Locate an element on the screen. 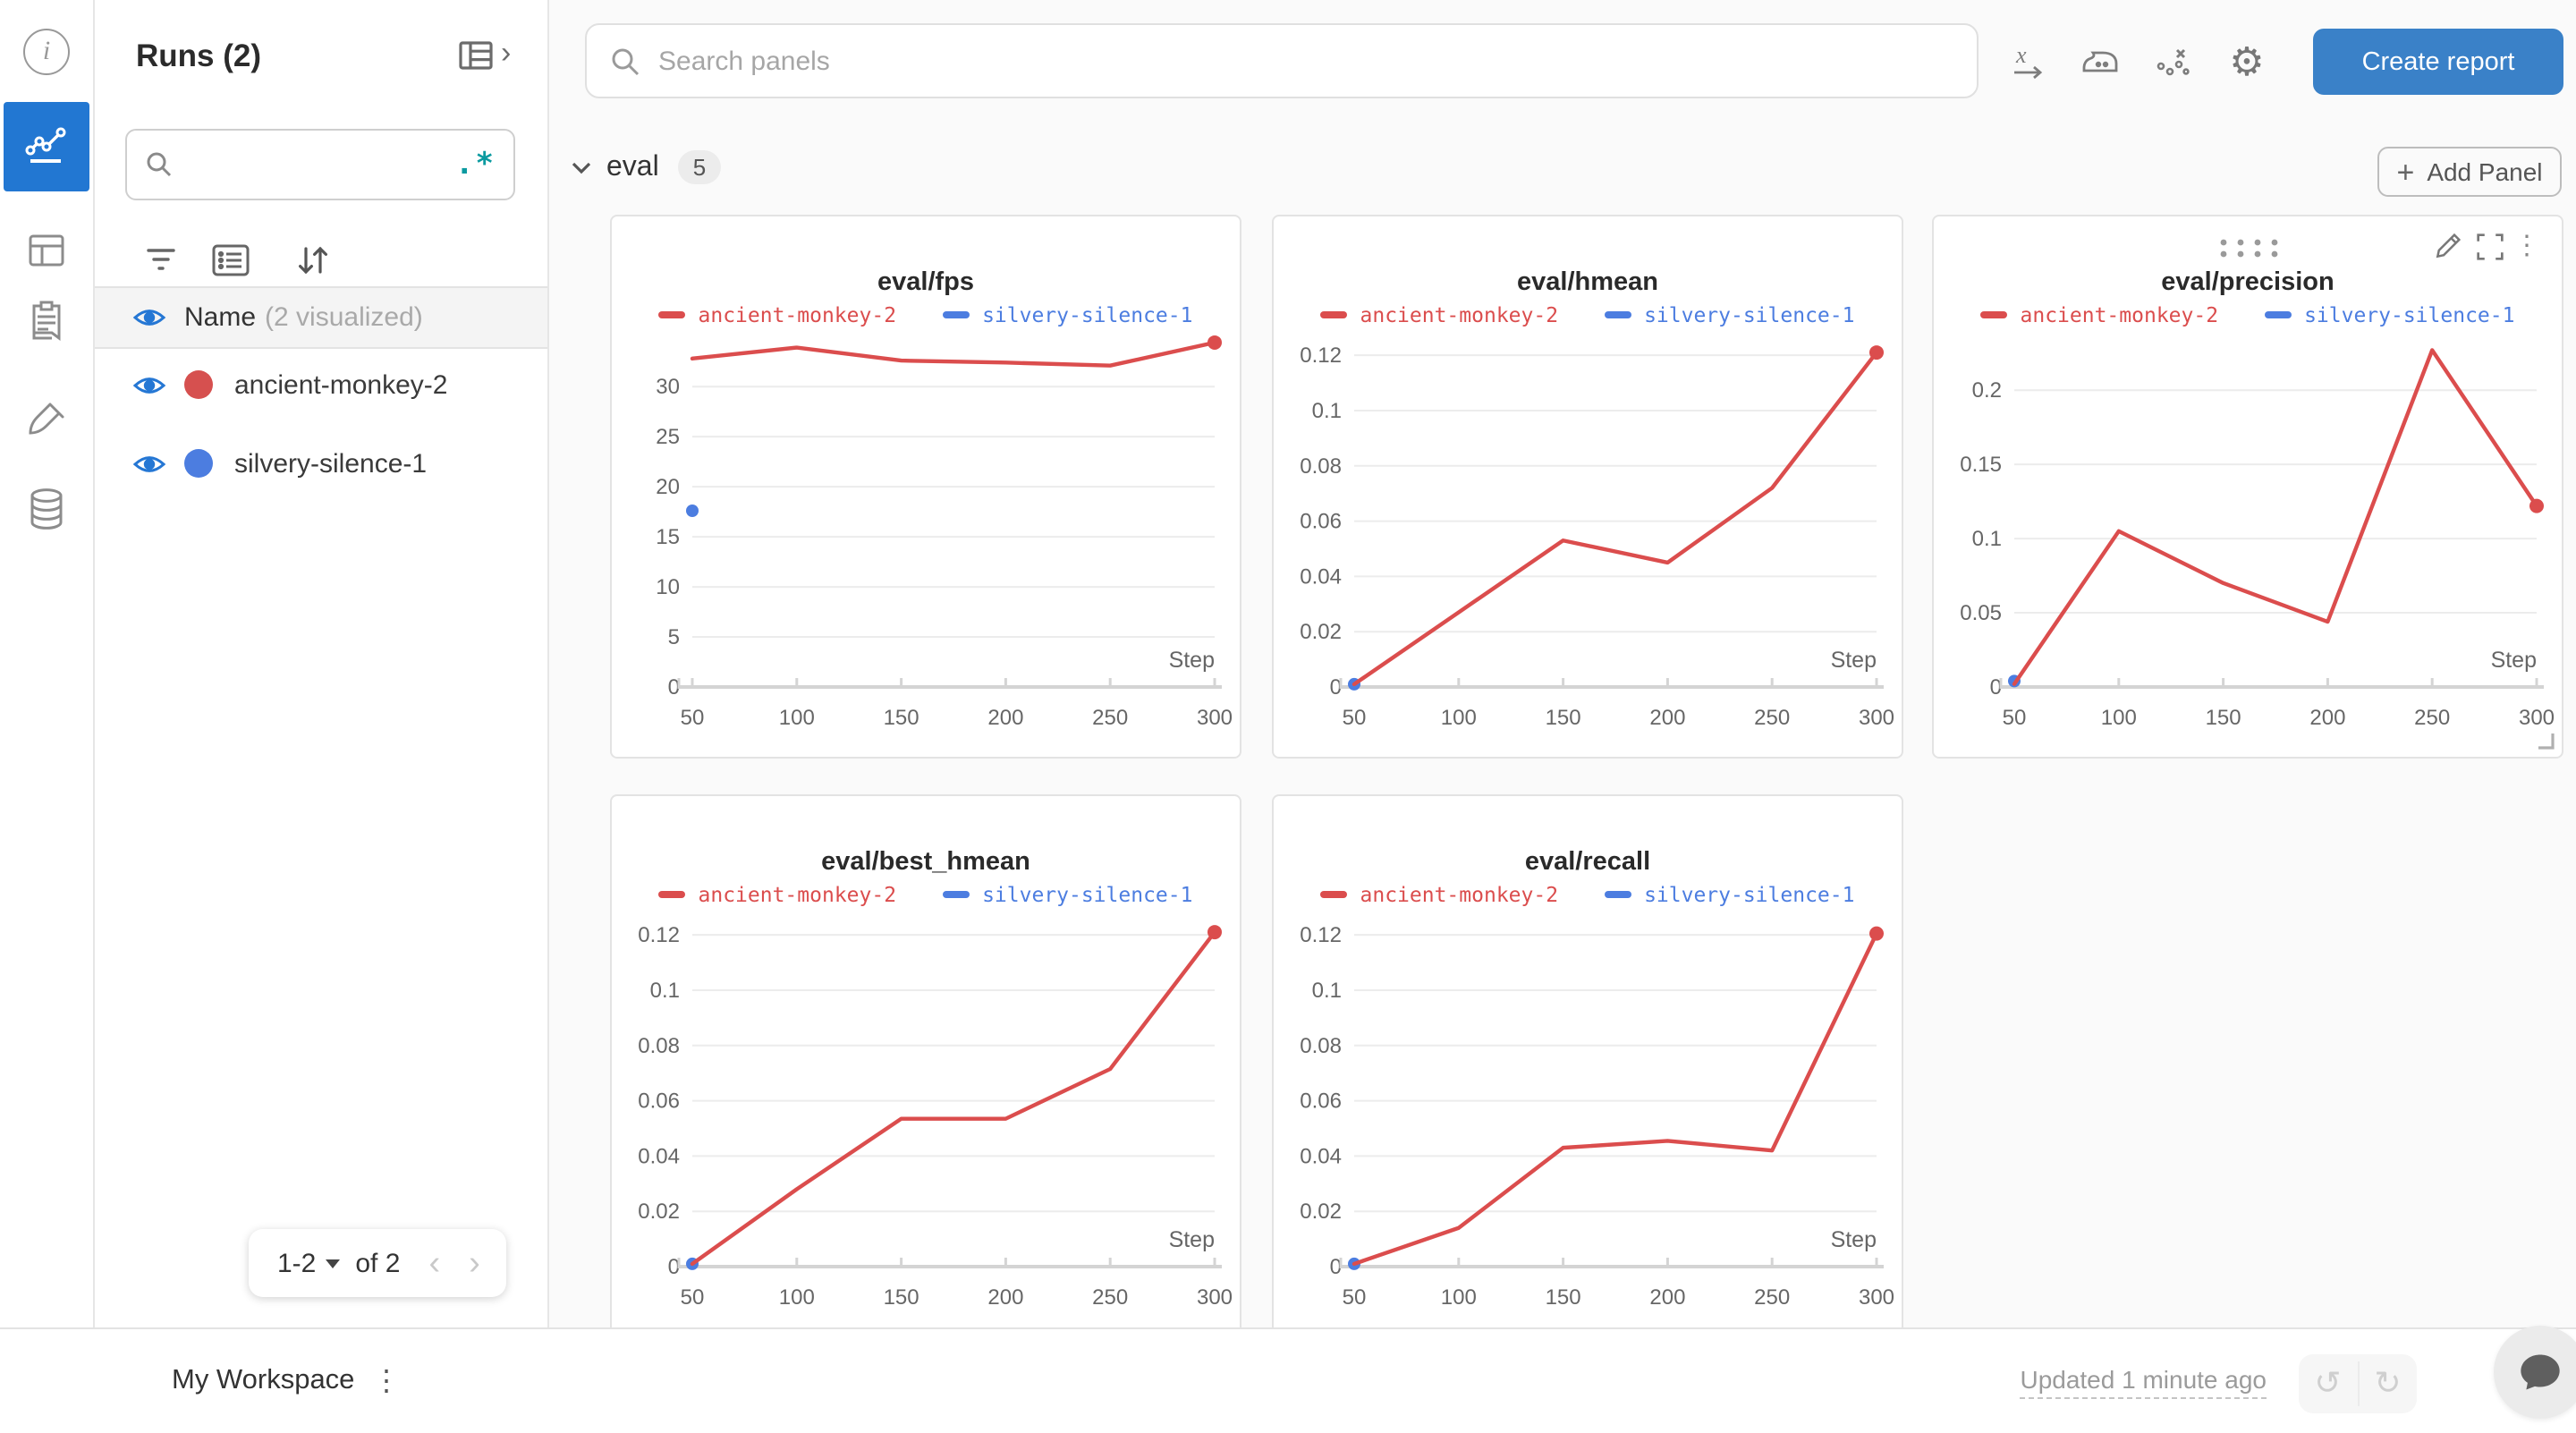  eval-section-header: eval 5 is located at coordinates (646, 167).